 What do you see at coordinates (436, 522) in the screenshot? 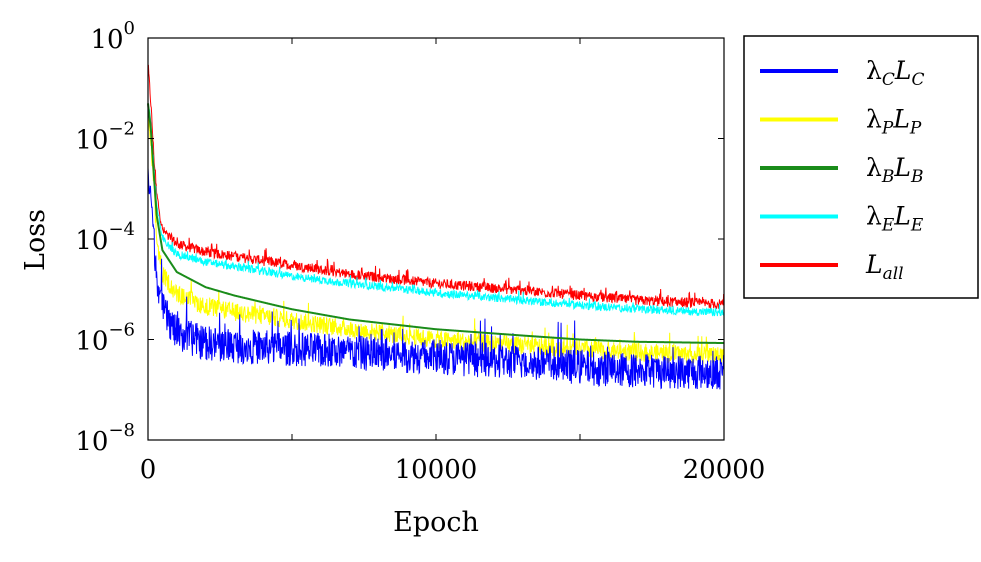
I see `x-axis-label: Epoch` at bounding box center [436, 522].